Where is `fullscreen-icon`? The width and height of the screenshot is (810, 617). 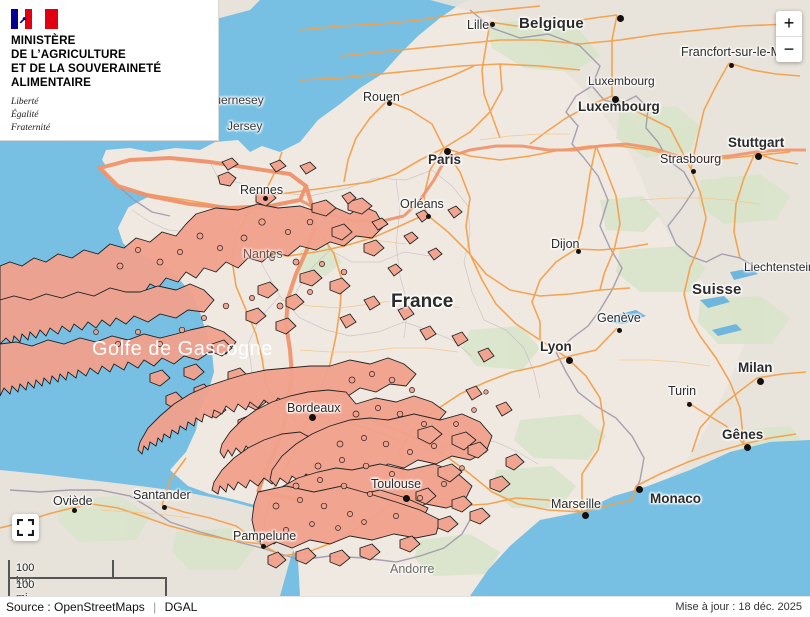
fullscreen-icon is located at coordinates (25, 527).